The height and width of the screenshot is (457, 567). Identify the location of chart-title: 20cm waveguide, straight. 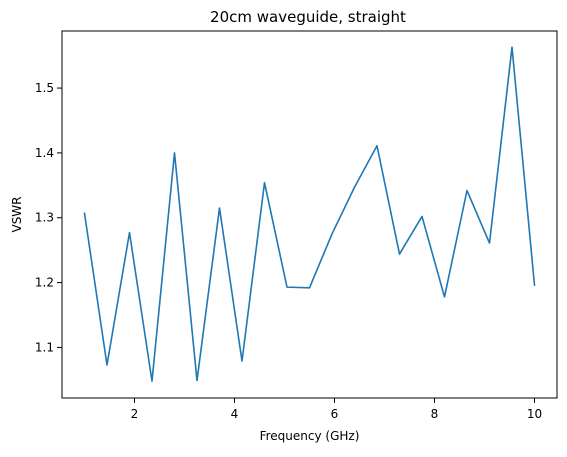
(308, 17).